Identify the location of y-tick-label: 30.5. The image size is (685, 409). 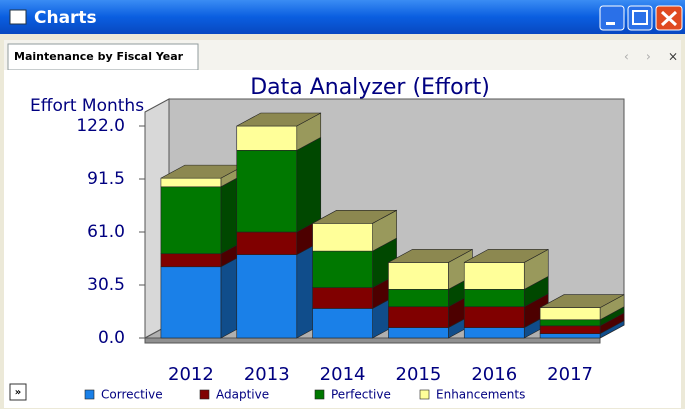
(106, 285).